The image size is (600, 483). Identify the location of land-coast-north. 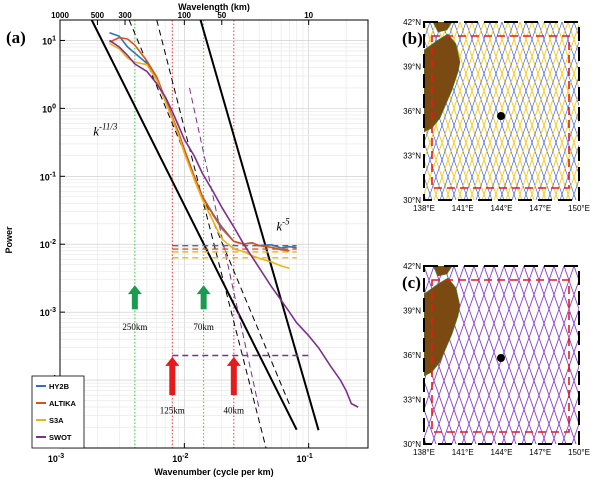
(442, 271).